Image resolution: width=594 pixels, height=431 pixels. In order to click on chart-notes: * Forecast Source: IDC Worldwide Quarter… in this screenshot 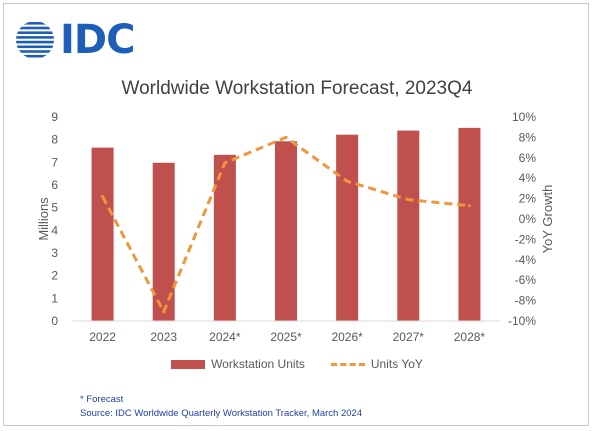, I will do `click(221, 407)`.